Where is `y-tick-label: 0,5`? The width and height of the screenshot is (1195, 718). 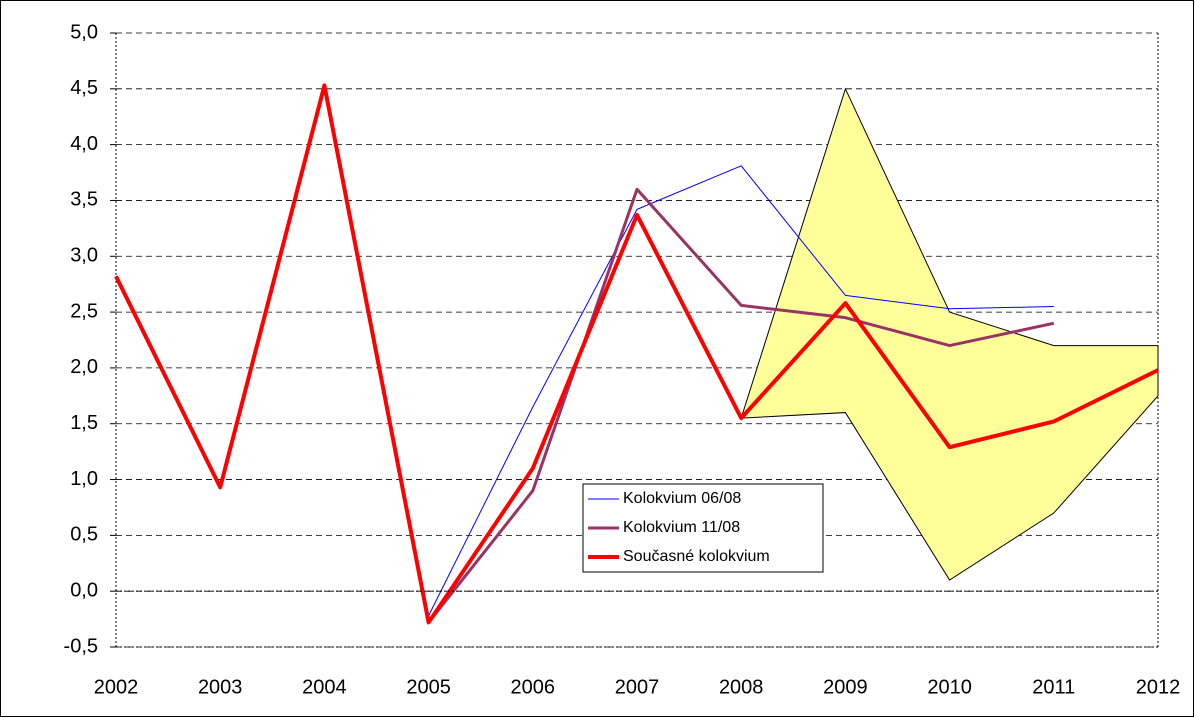 y-tick-label: 0,5 is located at coordinates (84, 535).